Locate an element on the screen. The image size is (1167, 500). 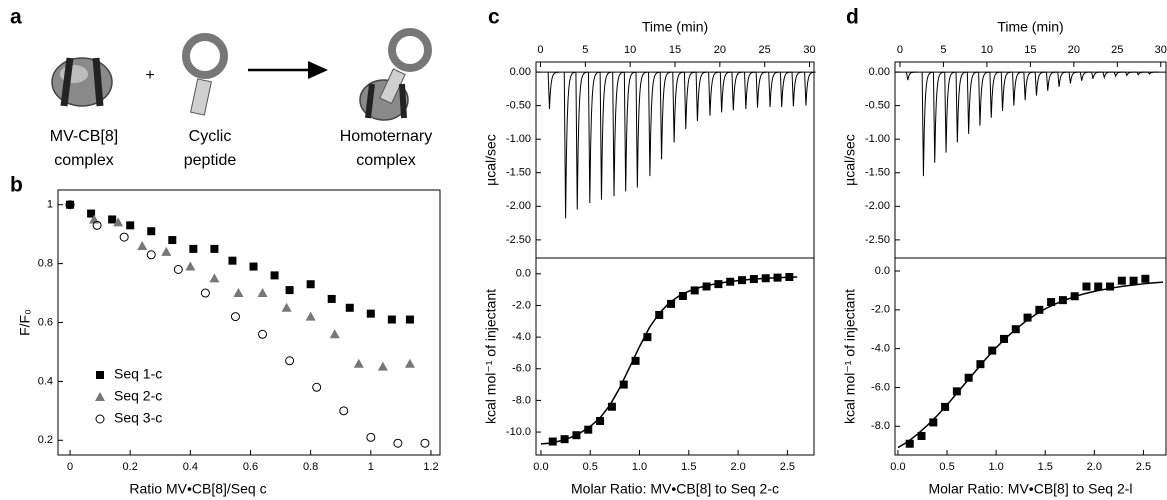
panel-label: b is located at coordinates (16, 185).